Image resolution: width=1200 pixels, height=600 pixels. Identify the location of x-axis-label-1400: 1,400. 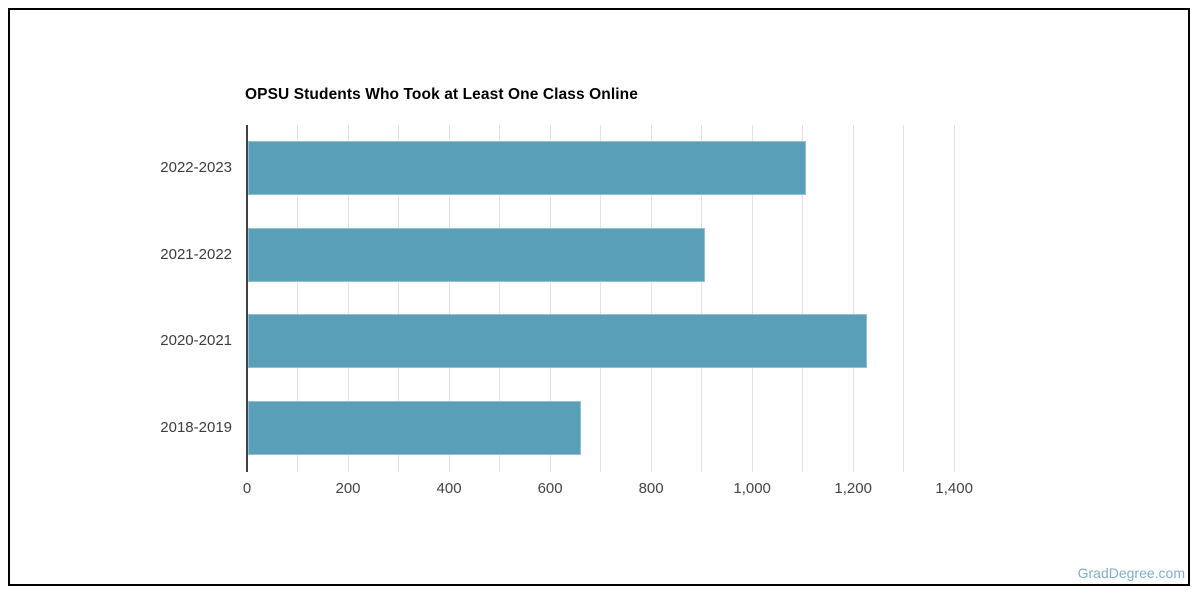
(954, 488).